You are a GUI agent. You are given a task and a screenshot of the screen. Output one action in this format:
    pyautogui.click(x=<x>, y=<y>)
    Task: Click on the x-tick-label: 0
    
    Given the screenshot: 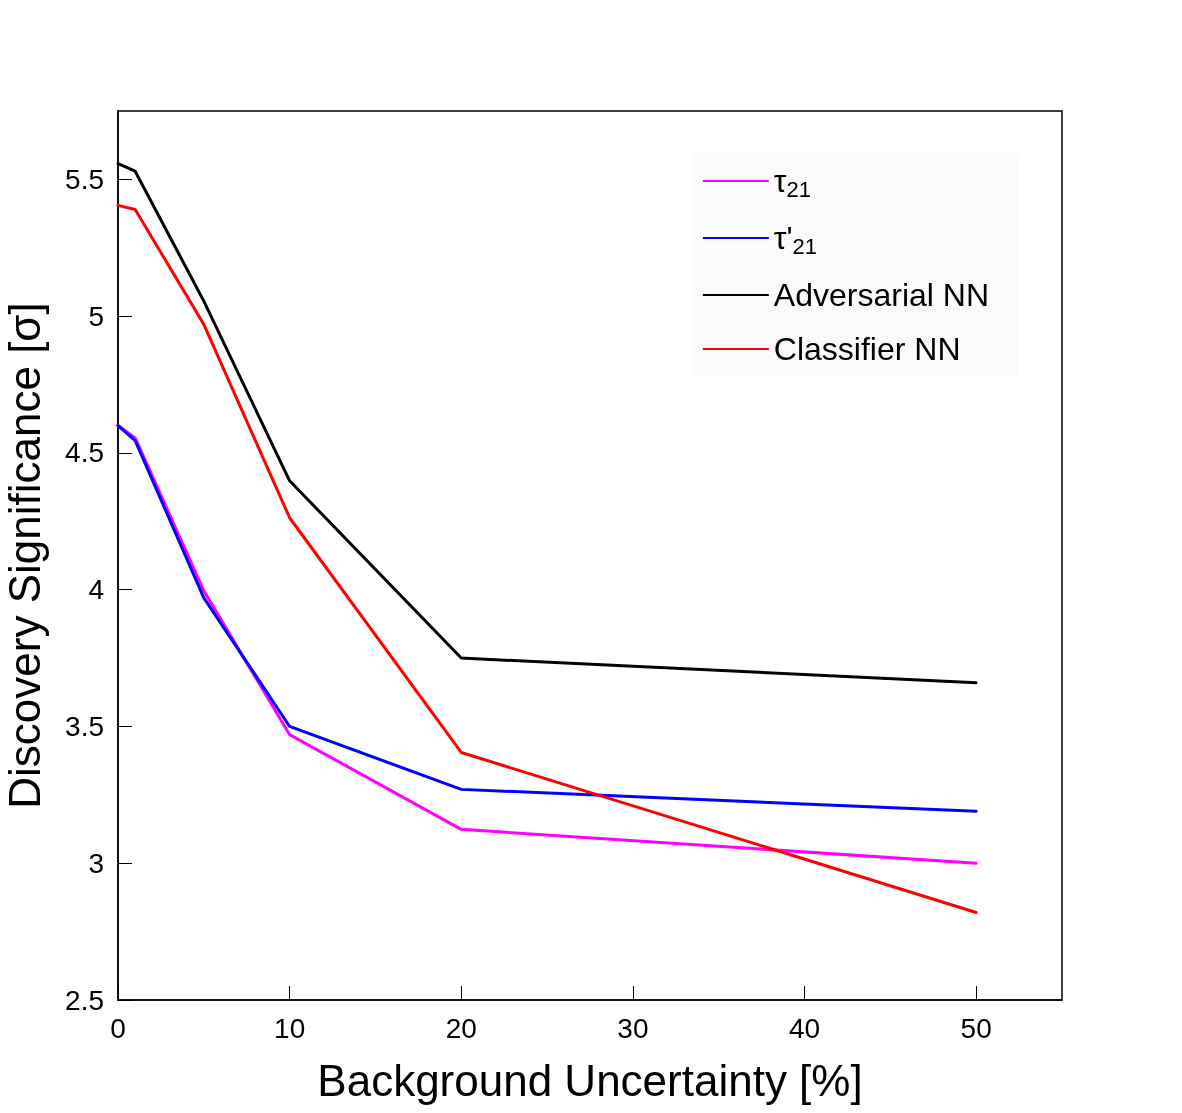 What is the action you would take?
    pyautogui.click(x=118, y=1028)
    